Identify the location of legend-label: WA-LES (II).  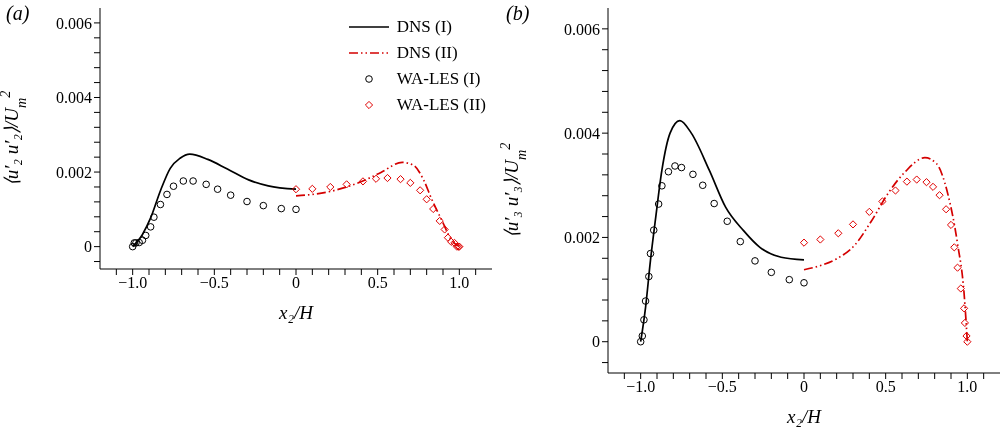
(441, 105).